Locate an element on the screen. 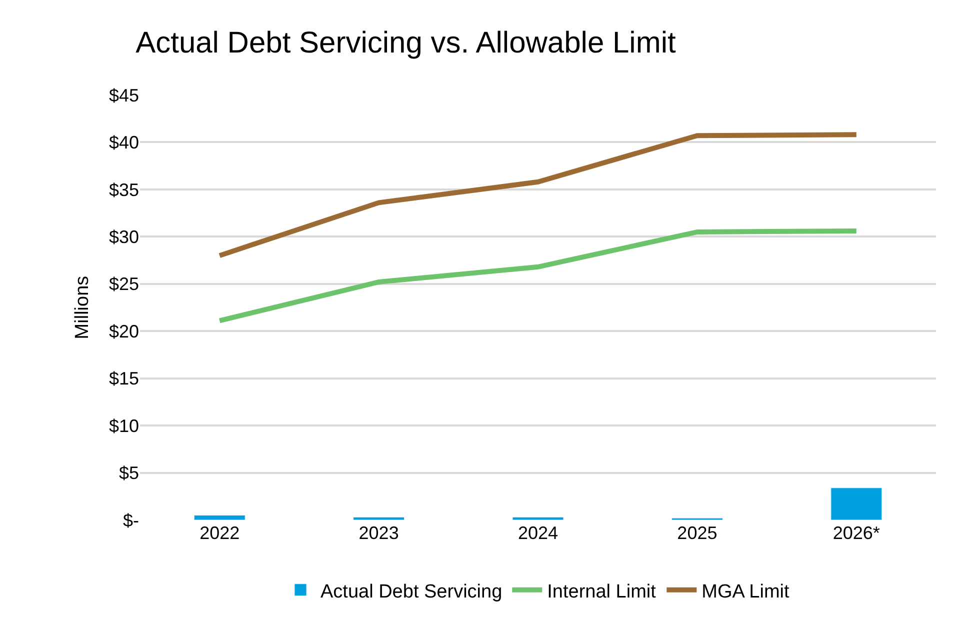  legend-label: Actual Debt Servicing is located at coordinates (411, 591).